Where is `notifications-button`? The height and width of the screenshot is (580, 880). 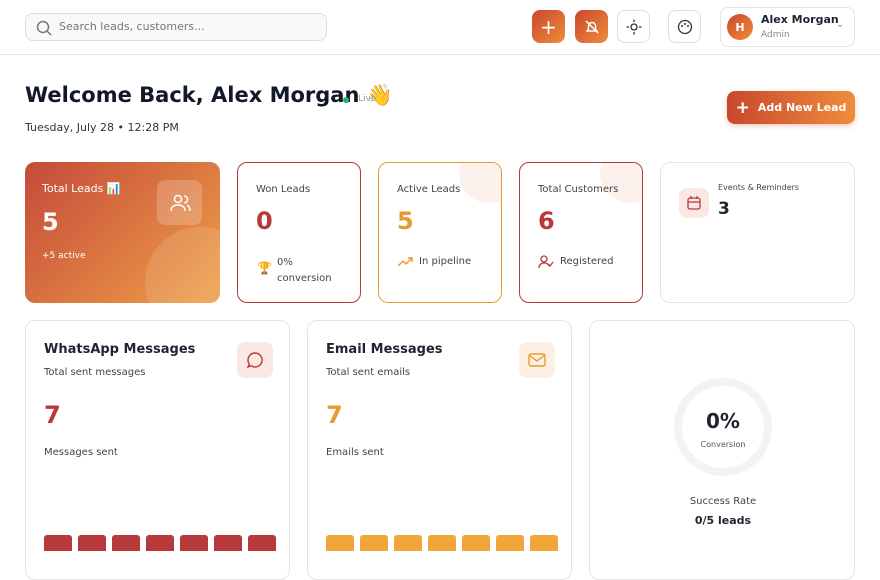
notifications-button is located at coordinates (591, 26).